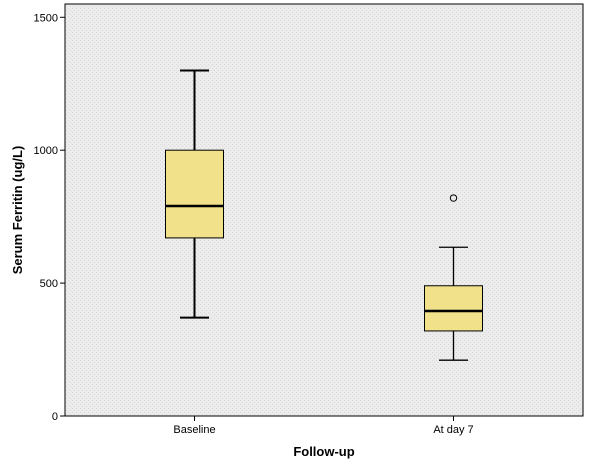 The image size is (589, 471). Describe the element at coordinates (453, 198) in the screenshot. I see `outlier-point` at that location.